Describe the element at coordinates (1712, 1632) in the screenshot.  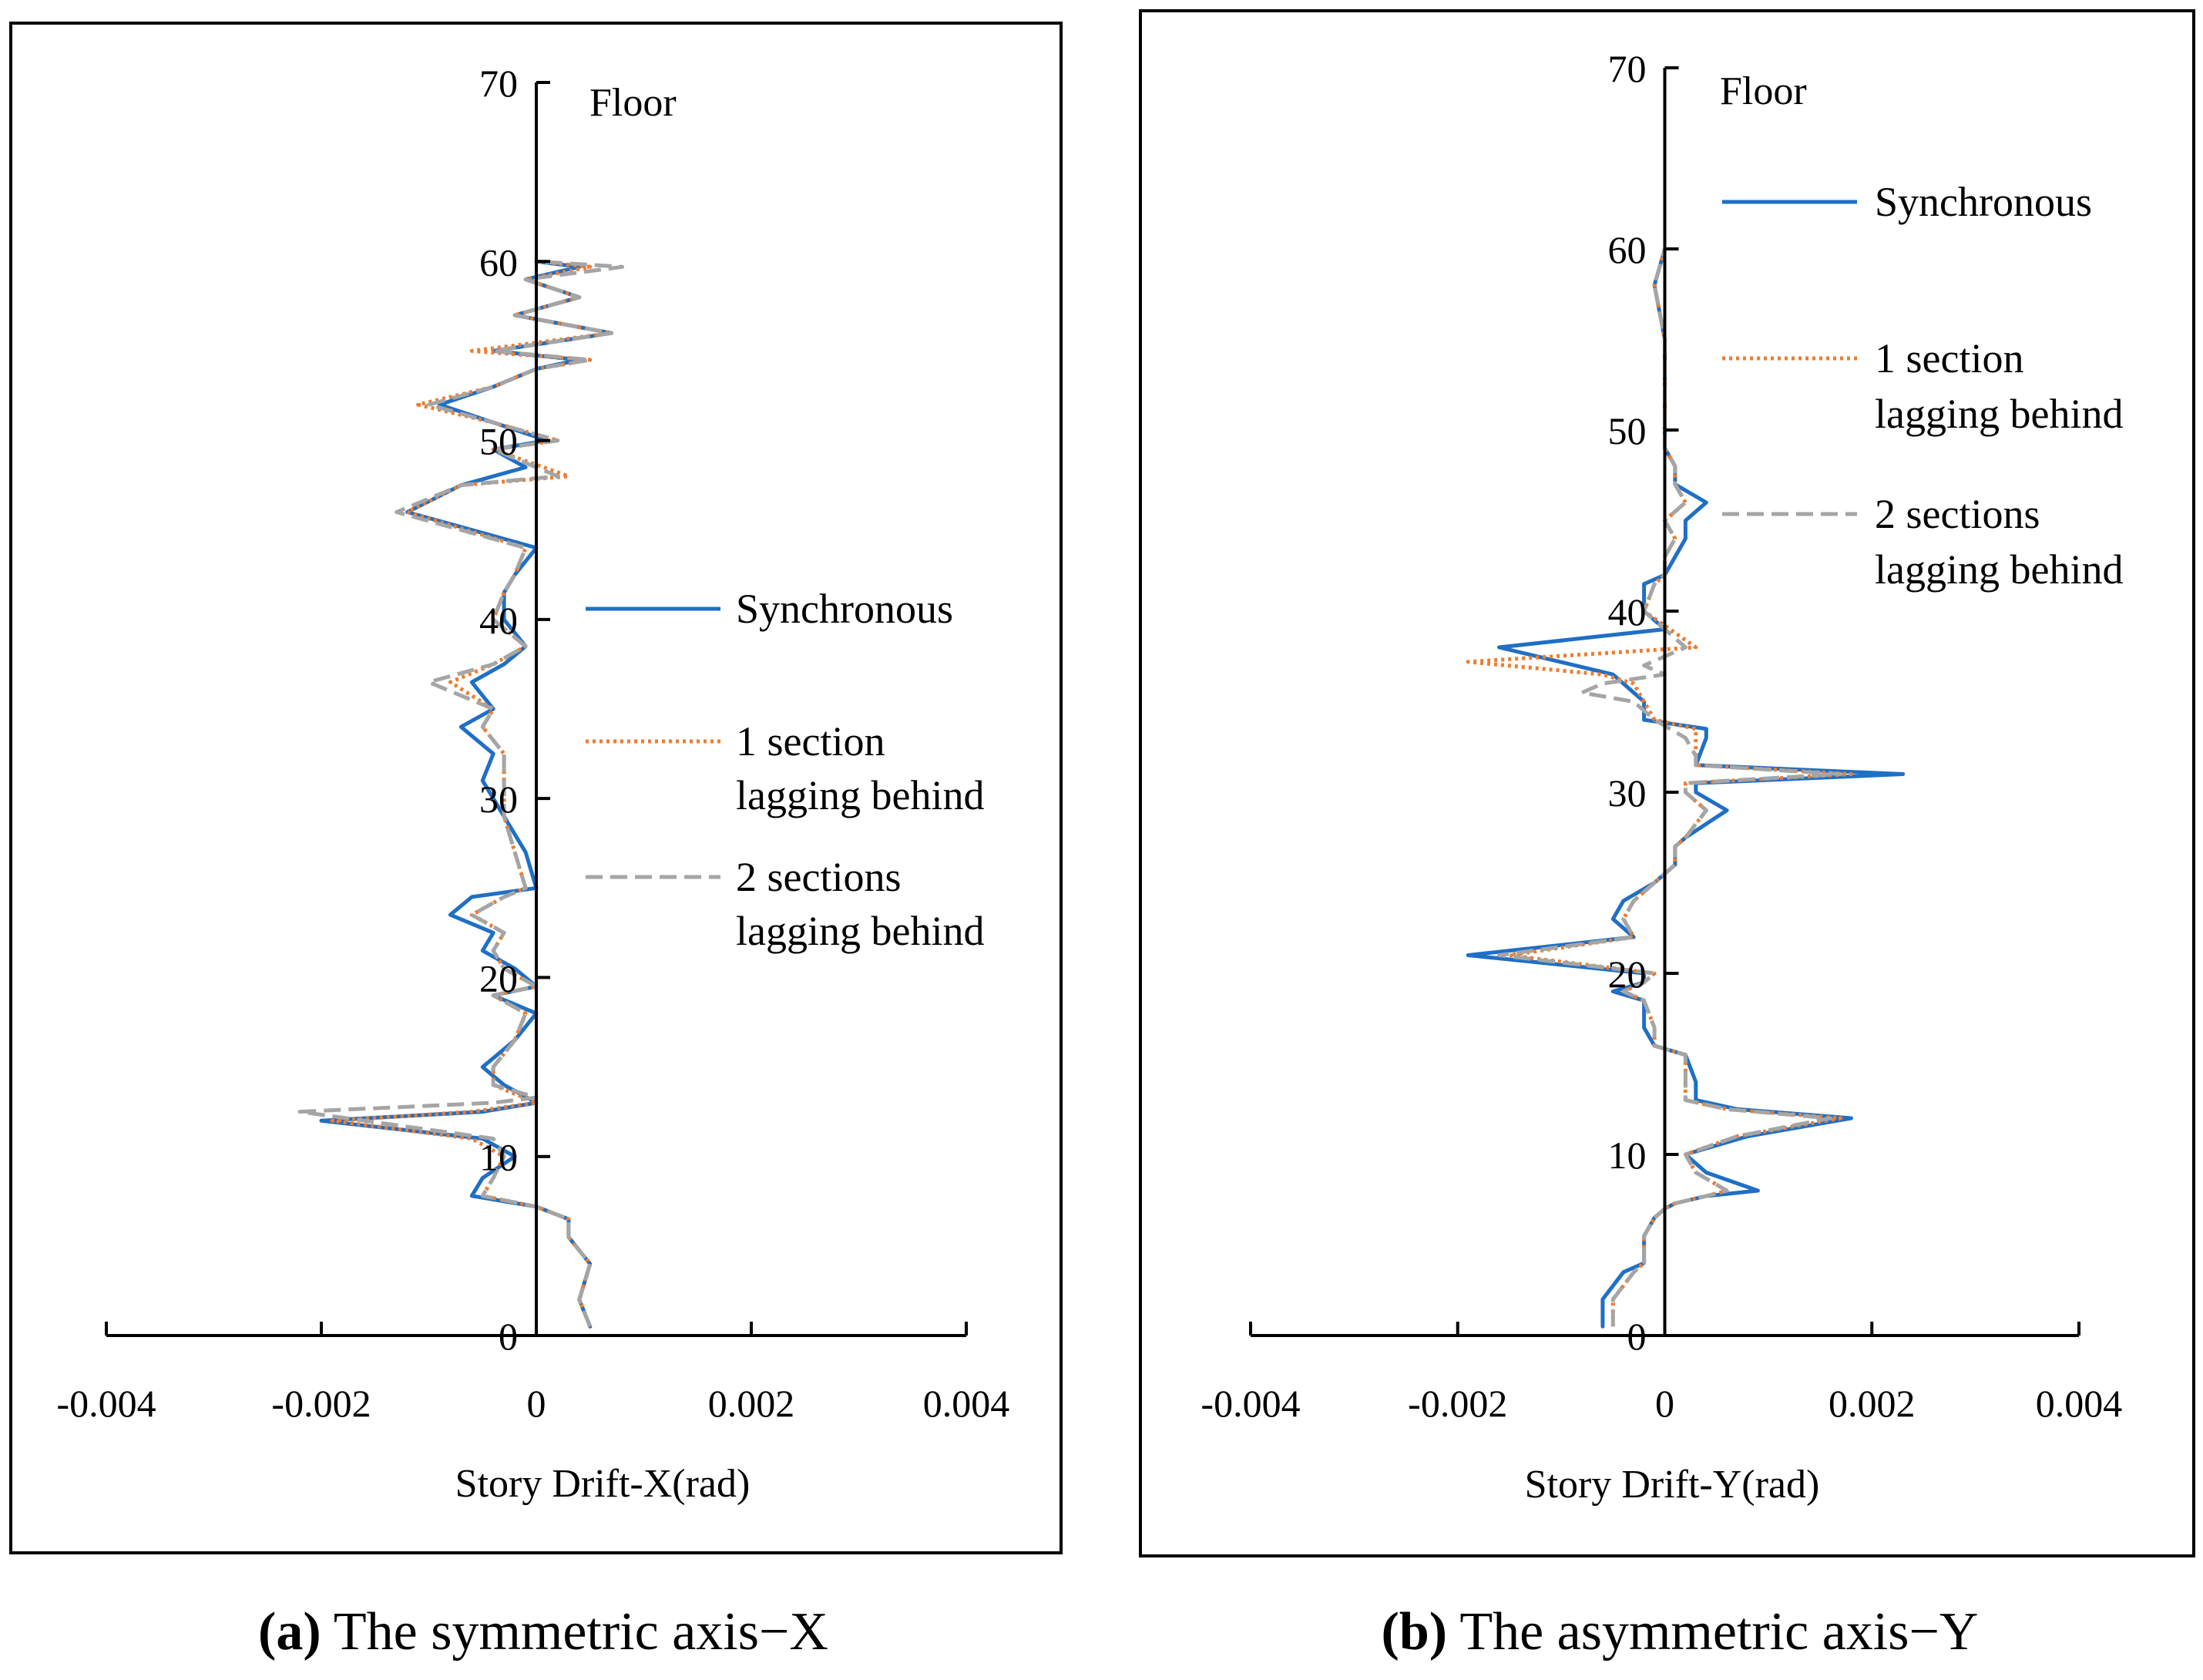
I see `panel-b-caption-text: The asymmetric axis−Y` at that location.